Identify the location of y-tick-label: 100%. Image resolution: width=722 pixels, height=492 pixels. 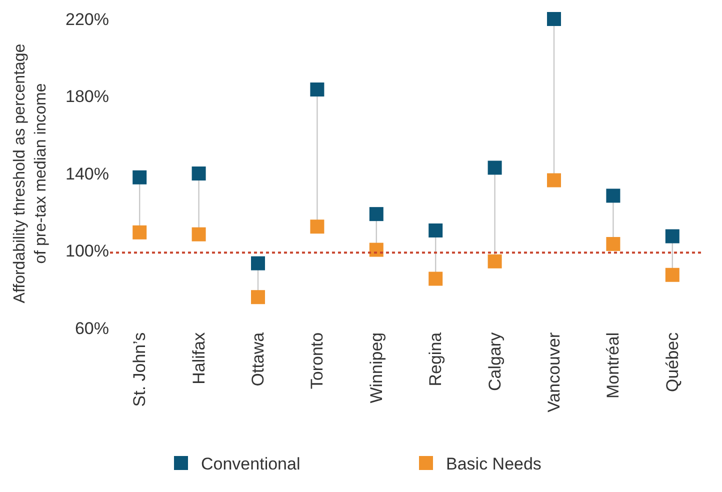
(87, 251).